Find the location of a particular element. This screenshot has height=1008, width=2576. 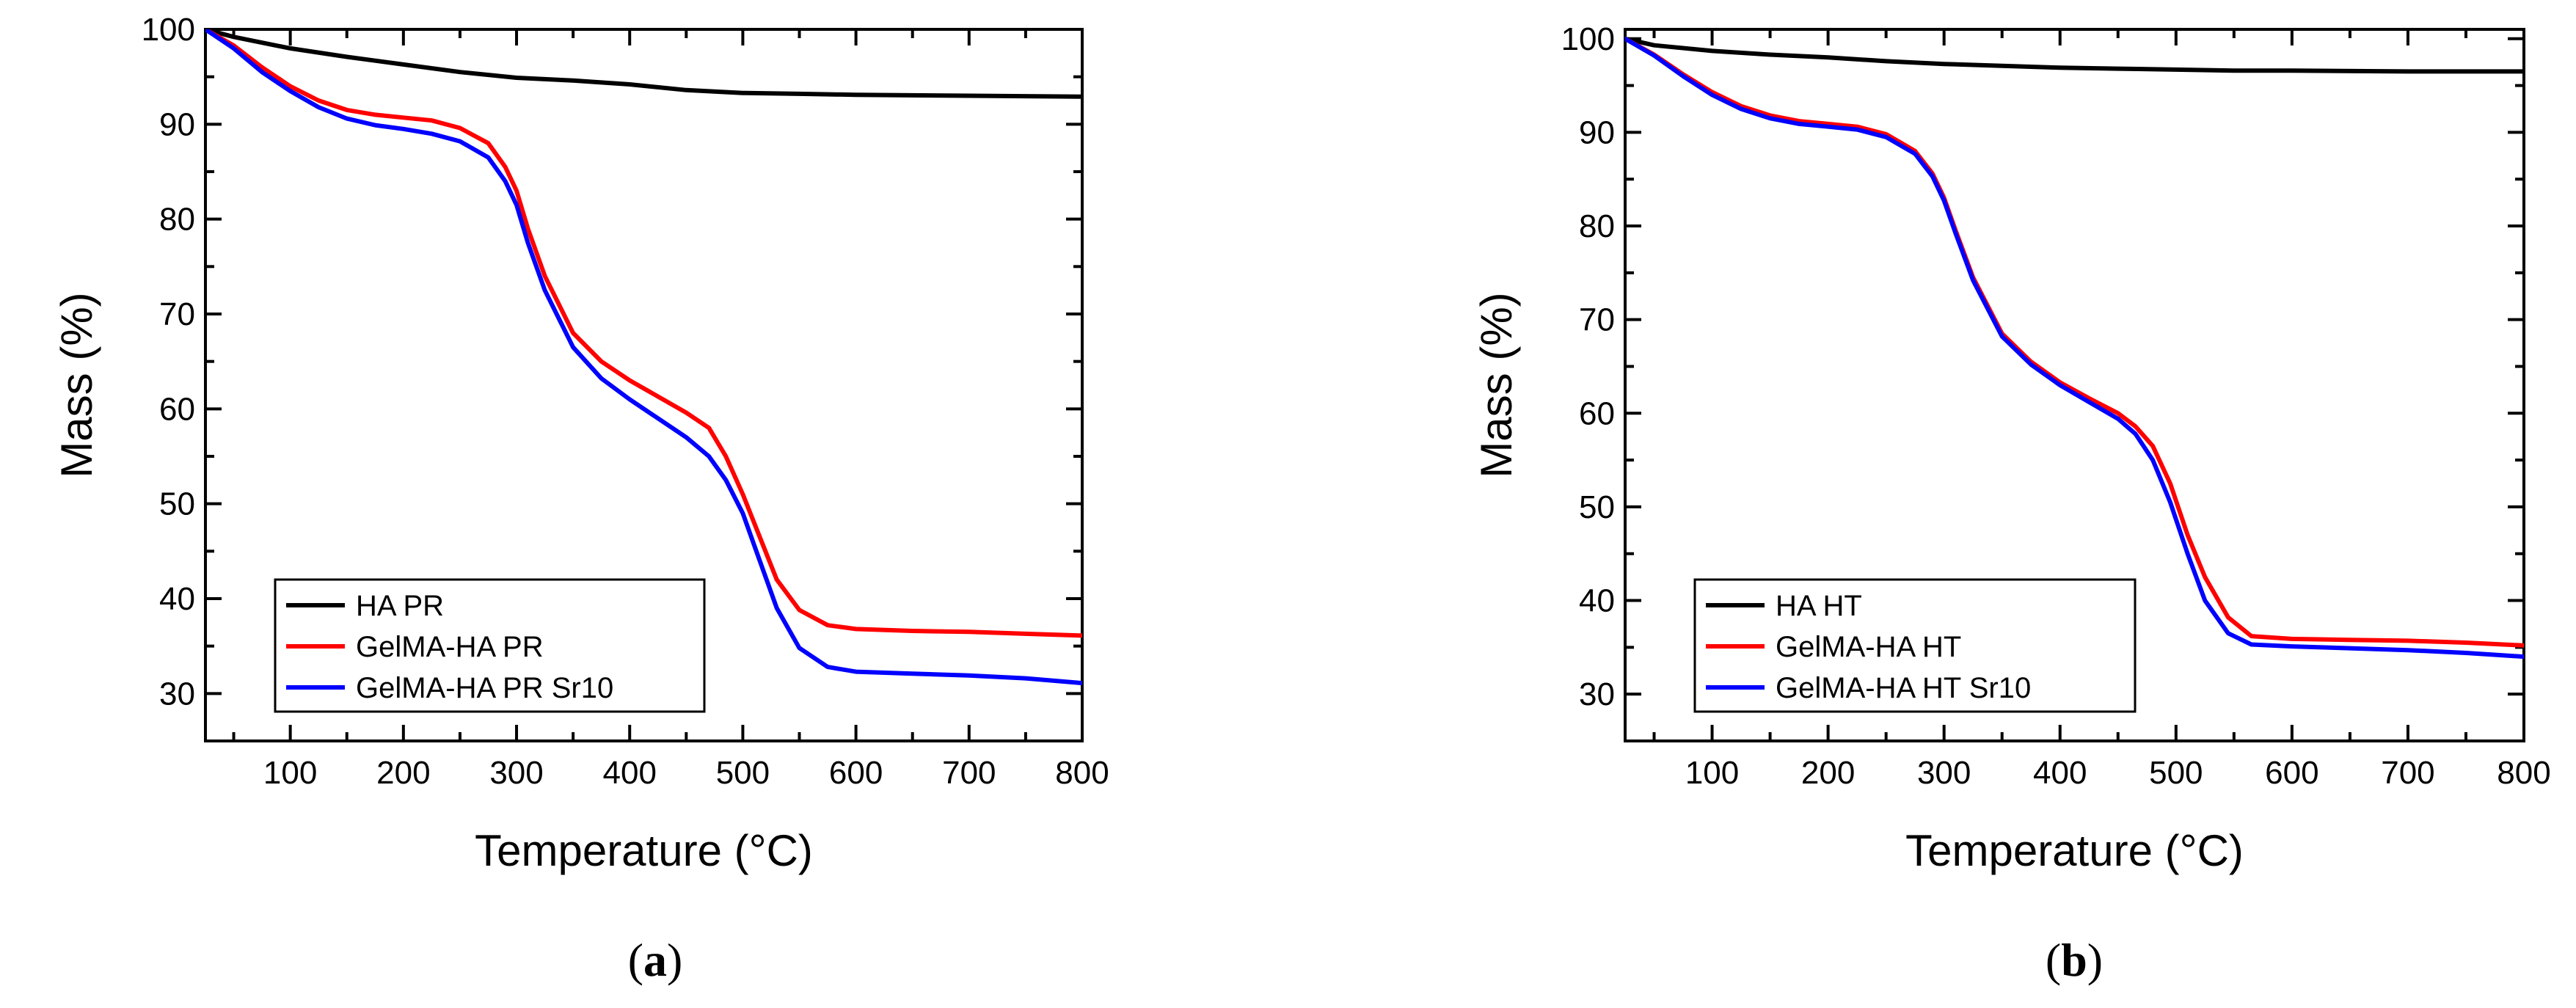

panel-caption: (b) is located at coordinates (2074, 960).